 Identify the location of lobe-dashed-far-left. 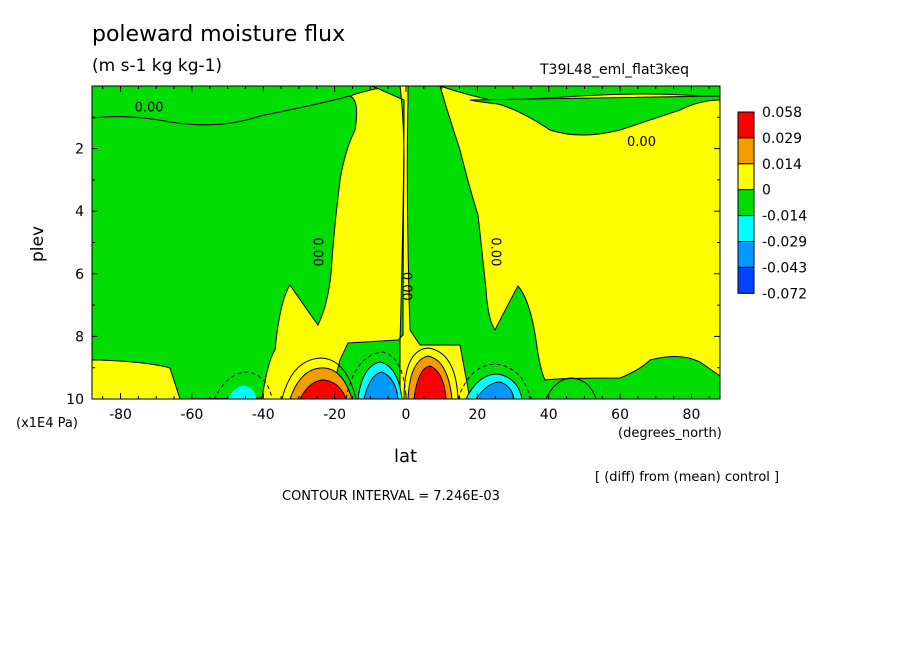
(243, 385).